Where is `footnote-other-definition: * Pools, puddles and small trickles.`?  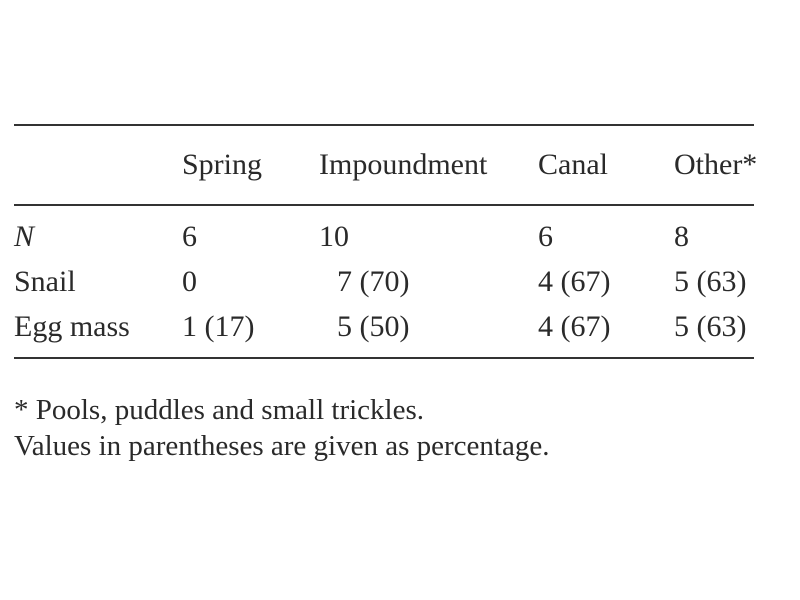 footnote-other-definition: * Pools, puddles and small trickles. is located at coordinates (219, 410).